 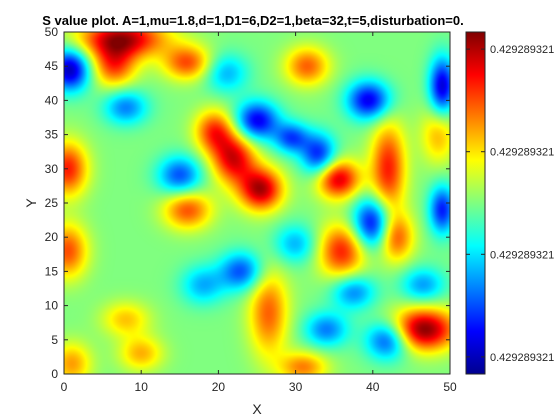 I want to click on x-tick-label: 10, so click(x=142, y=387).